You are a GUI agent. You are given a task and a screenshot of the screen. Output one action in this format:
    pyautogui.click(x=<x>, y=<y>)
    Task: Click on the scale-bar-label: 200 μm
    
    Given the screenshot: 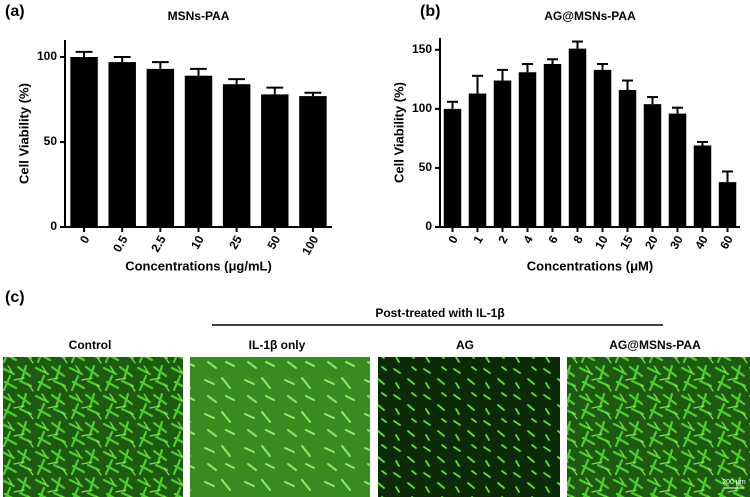 What is the action you would take?
    pyautogui.click(x=734, y=482)
    